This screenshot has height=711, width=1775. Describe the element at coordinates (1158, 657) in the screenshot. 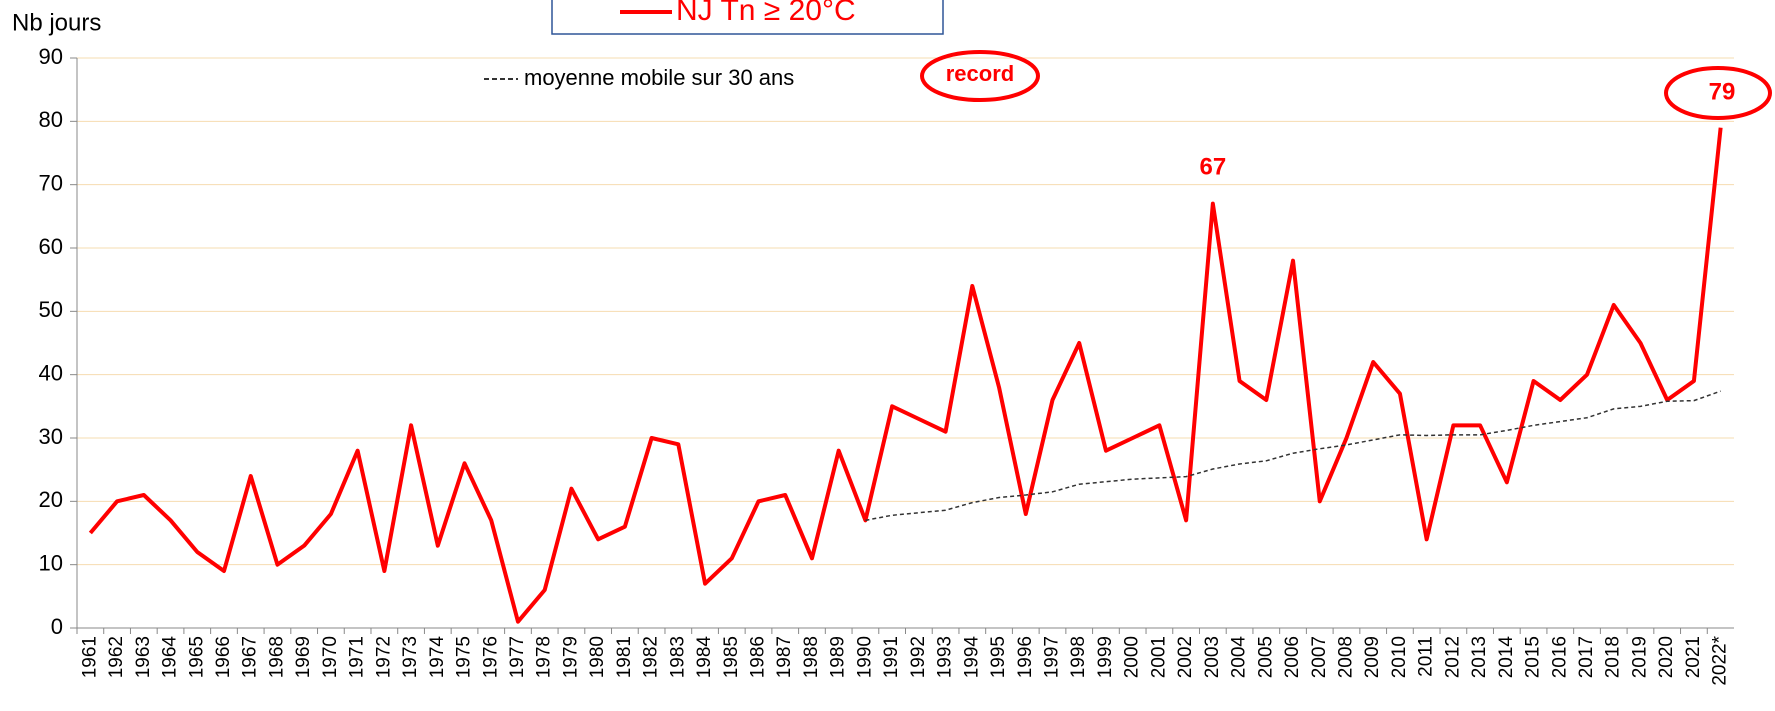

I see `x-tick-label: 2001` at that location.